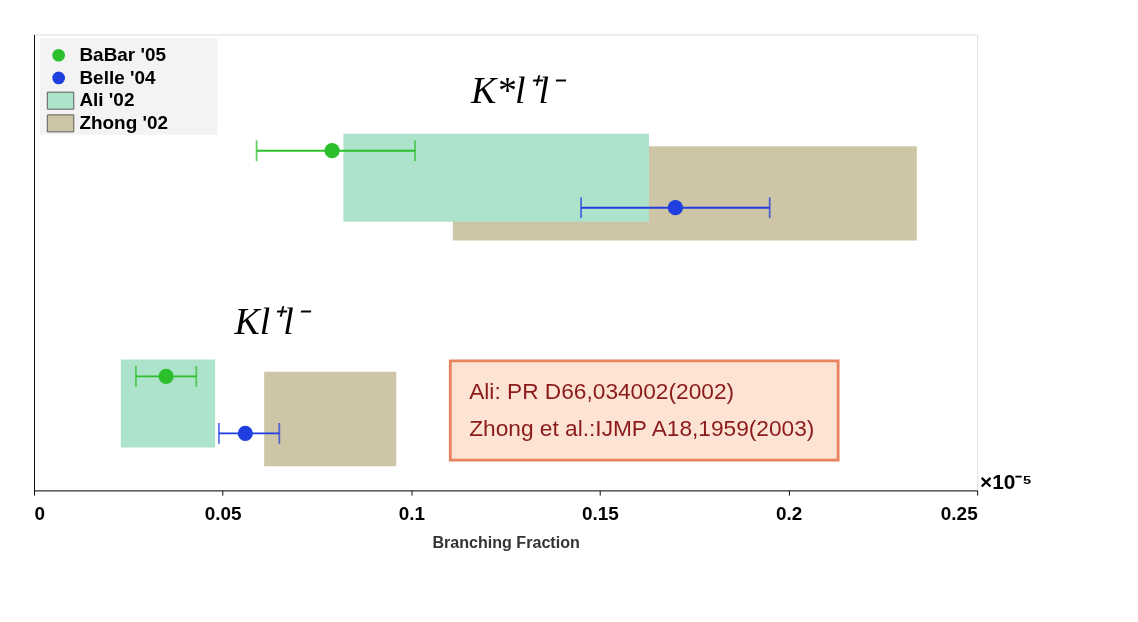 The width and height of the screenshot is (1138, 622). I want to click on annotation: Kl⁺l⁻, so click(272, 321).